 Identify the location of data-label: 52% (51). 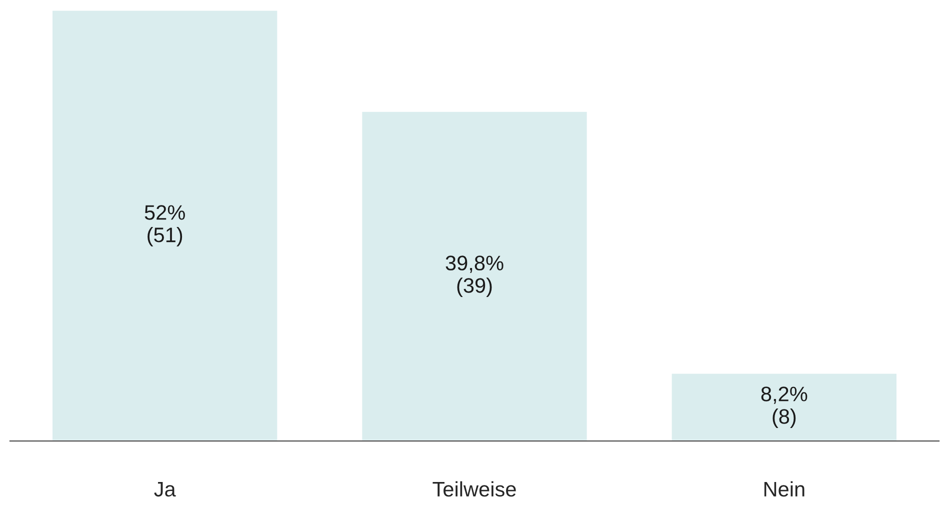
(164, 225).